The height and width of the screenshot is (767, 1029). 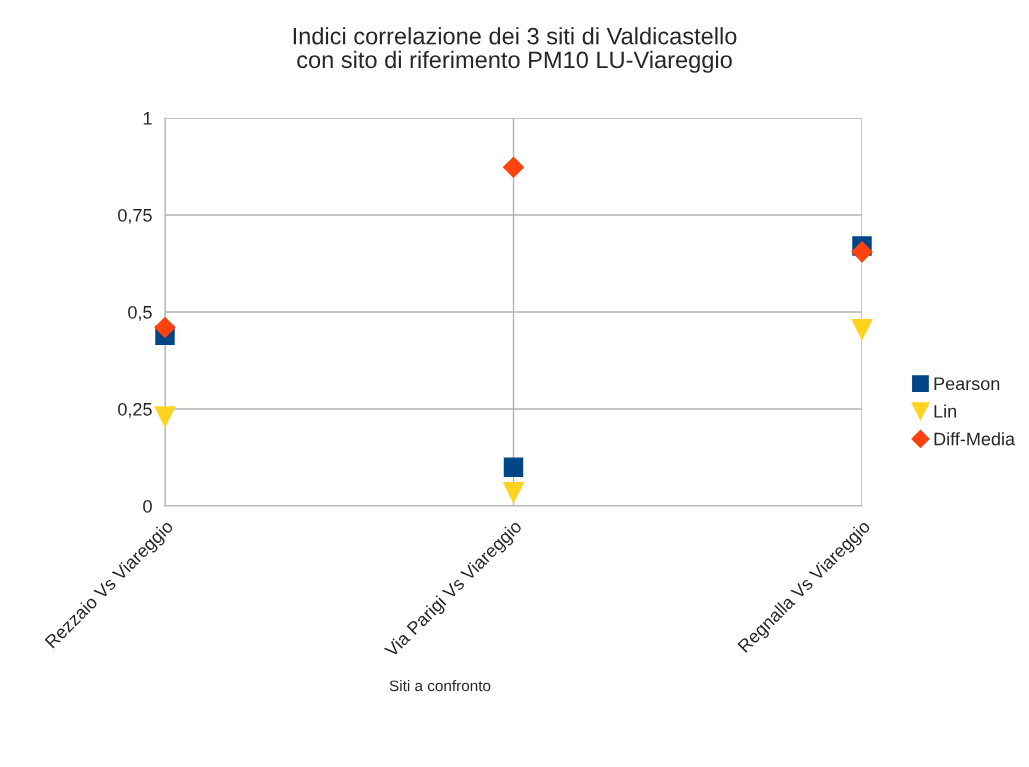 I want to click on legend-label: Pearson, so click(x=967, y=384).